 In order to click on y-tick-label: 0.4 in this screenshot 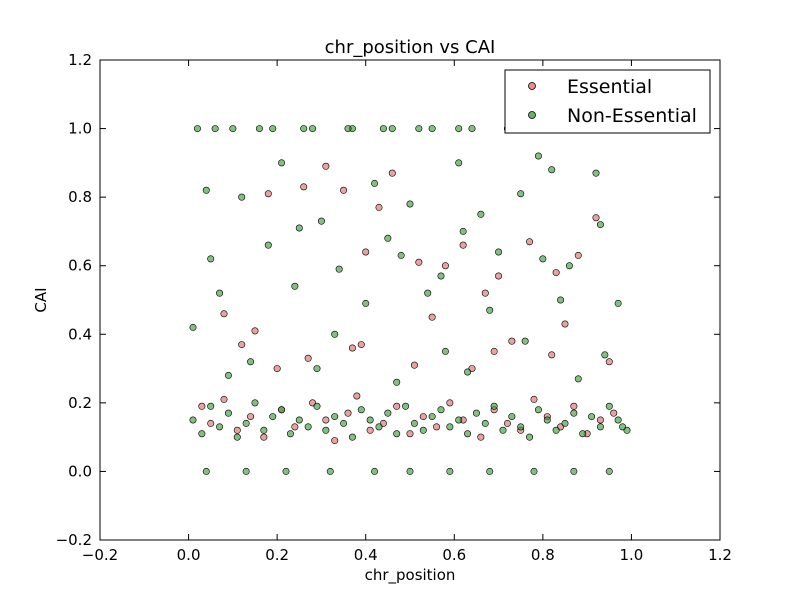, I will do `click(80, 334)`.